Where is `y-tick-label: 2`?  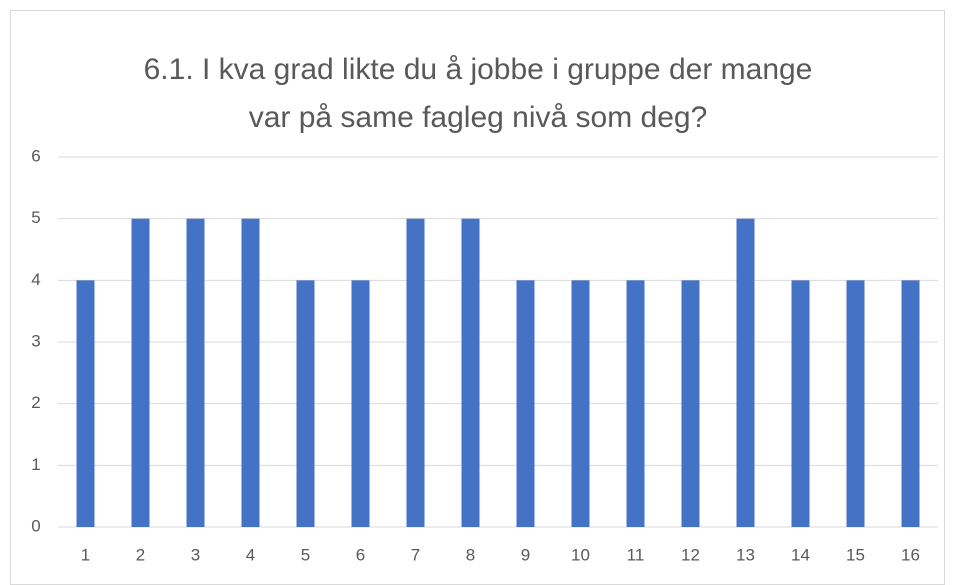 y-tick-label: 2 is located at coordinates (35, 402).